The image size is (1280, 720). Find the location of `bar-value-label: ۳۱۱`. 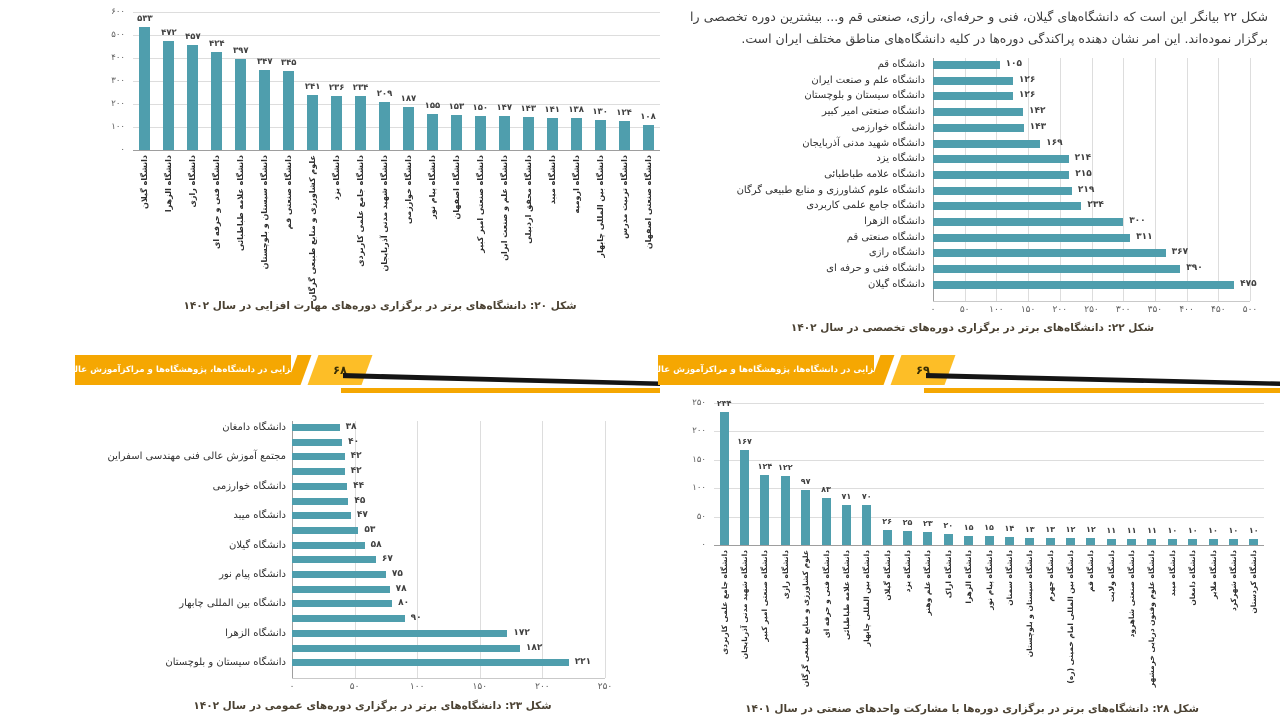

bar-value-label: ۳۱۱ is located at coordinates (1144, 236).